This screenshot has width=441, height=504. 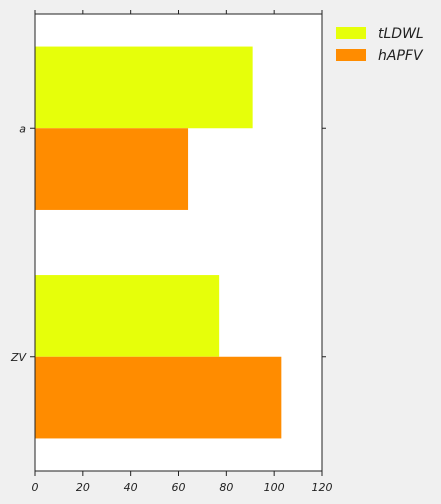 I want to click on legend-label-hapfv: hAPFV, so click(x=401, y=56).